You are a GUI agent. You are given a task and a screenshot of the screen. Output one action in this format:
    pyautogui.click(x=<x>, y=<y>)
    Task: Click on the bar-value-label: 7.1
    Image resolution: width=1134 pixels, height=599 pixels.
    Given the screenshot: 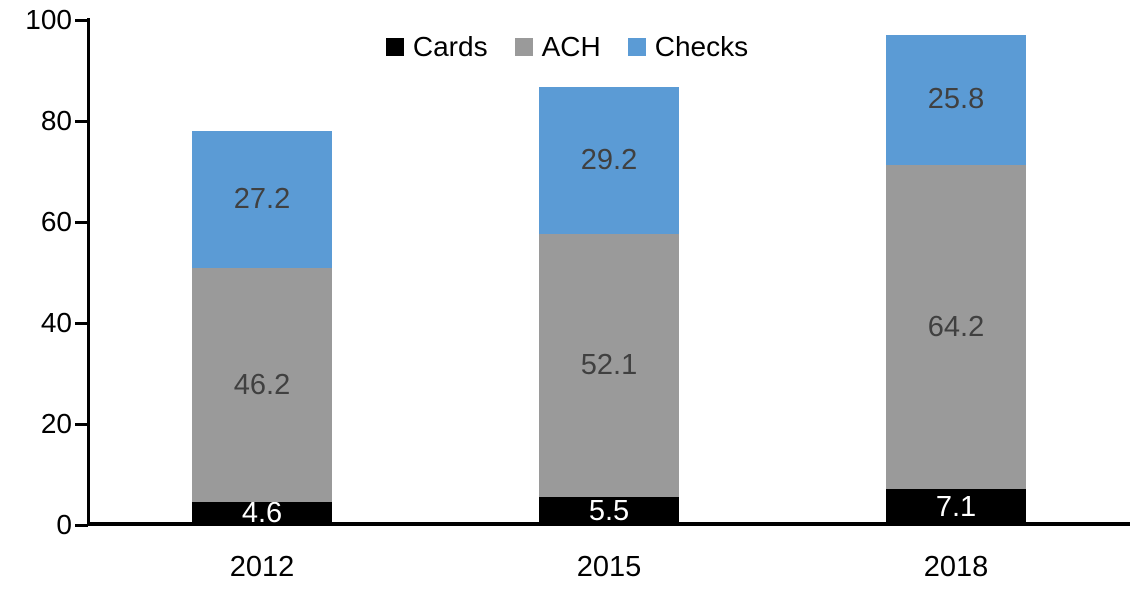 What is the action you would take?
    pyautogui.click(x=956, y=506)
    